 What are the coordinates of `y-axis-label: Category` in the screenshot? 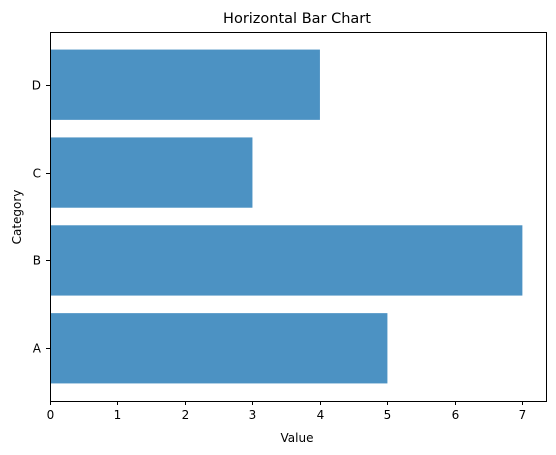 It's located at (17, 217).